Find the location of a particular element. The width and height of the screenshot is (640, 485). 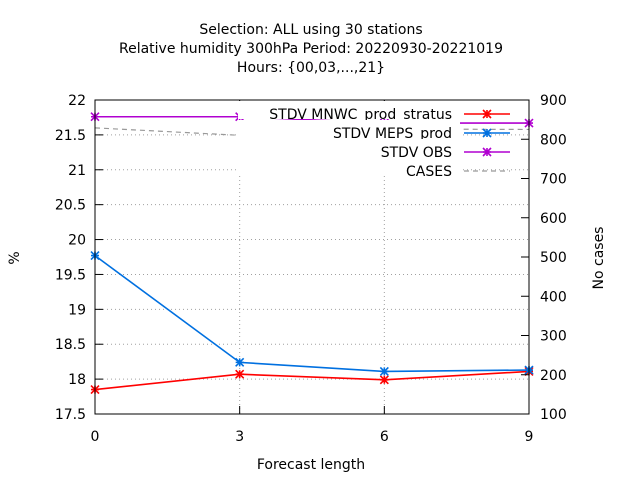

y-tick-label: 21.5 is located at coordinates (70, 136).